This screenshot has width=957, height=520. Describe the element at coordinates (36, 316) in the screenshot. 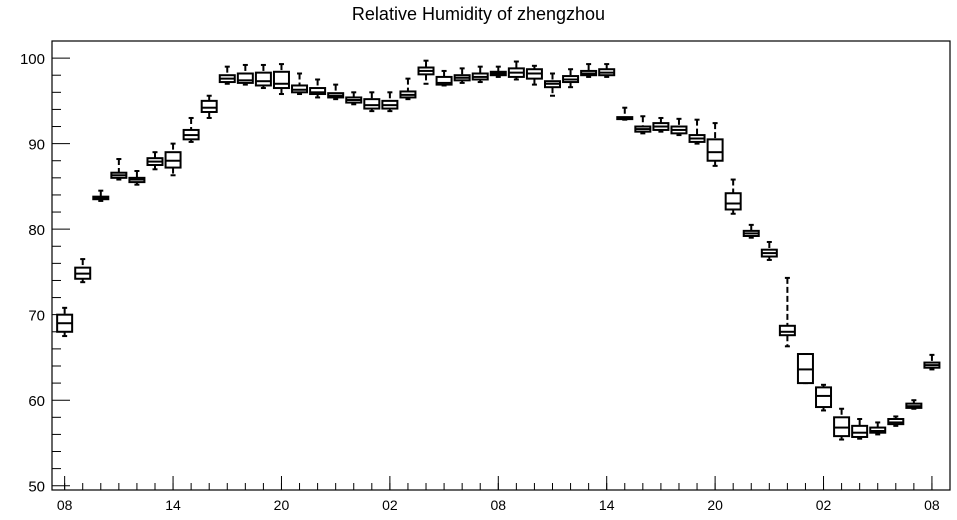

I see `y-tick-label: 70` at that location.